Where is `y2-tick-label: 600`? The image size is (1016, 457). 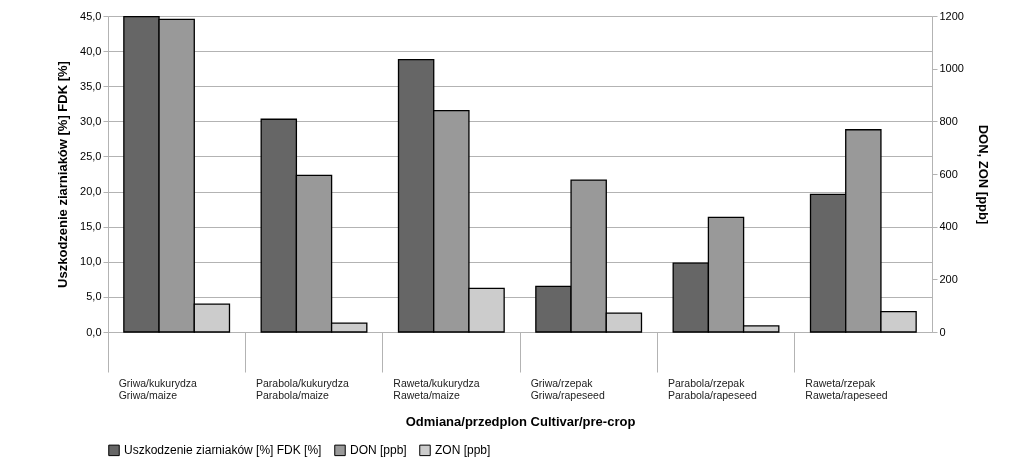
y2-tick-label: 600 is located at coordinates (948, 173).